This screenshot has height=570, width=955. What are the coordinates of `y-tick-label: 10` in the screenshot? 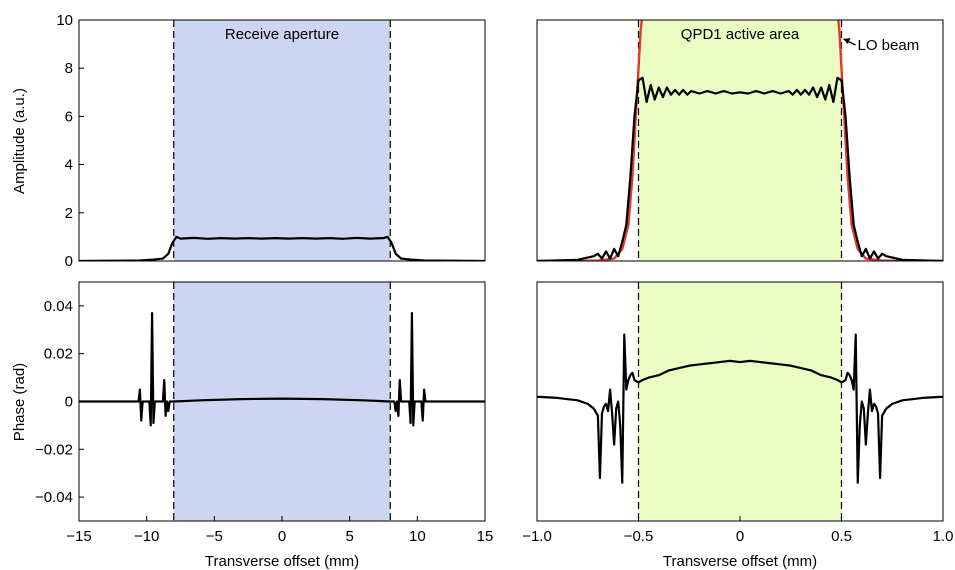 It's located at (64, 20).